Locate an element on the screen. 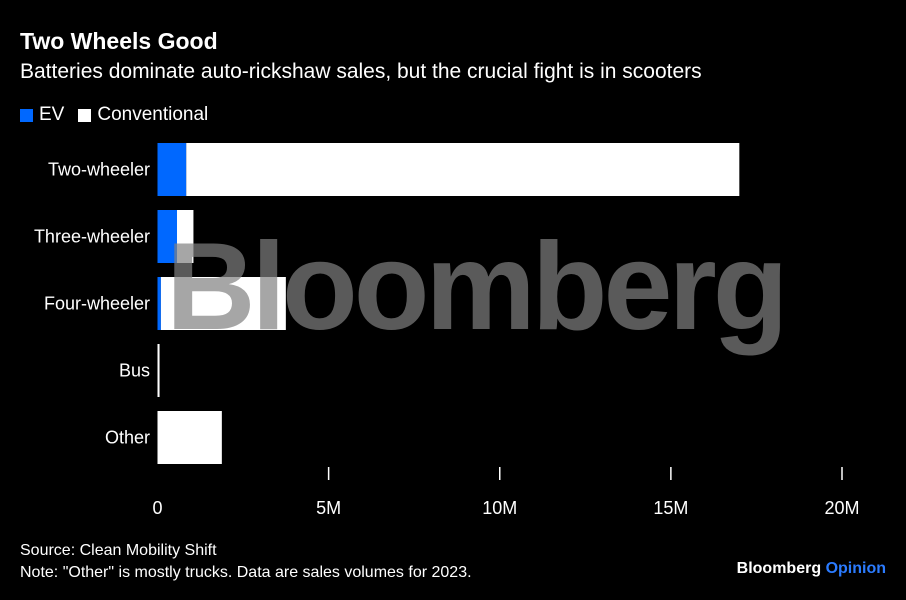 Image resolution: width=906 pixels, height=600 pixels. bar-ev-three-wheeler is located at coordinates (167, 236).